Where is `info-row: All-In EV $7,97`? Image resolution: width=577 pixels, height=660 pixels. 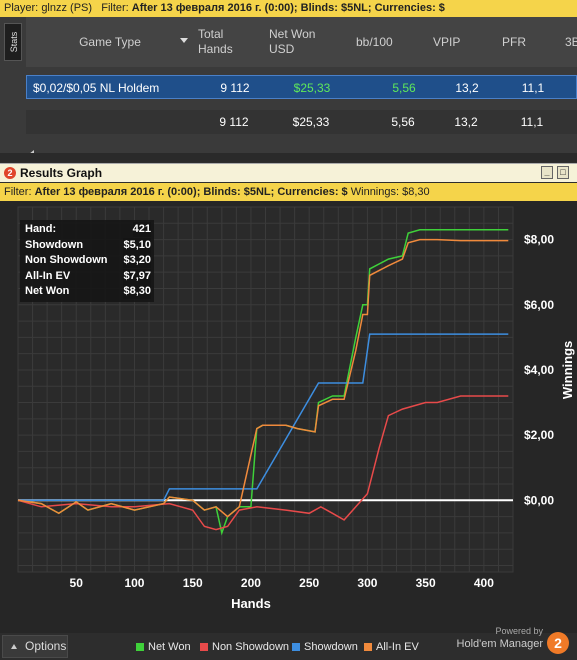 info-row: All-In EV $7,97 is located at coordinates (88, 276).